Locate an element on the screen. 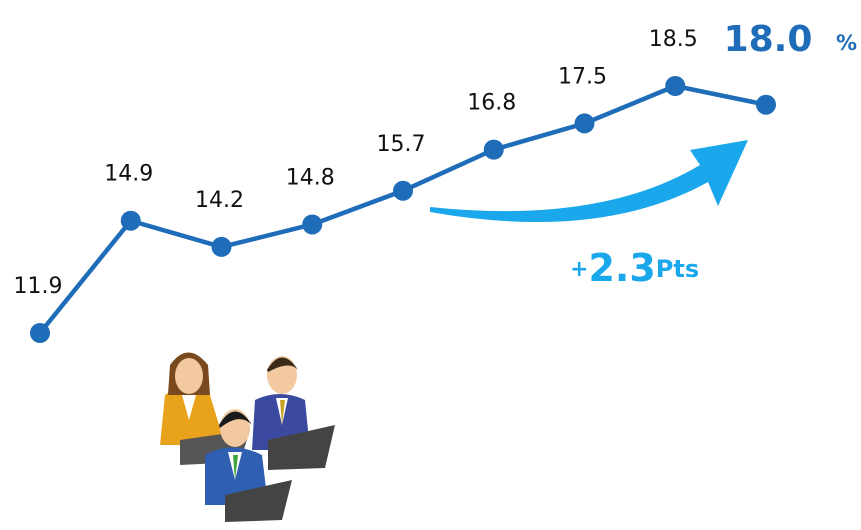 This screenshot has width=861, height=530. value-label: 15.7 is located at coordinates (401, 144).